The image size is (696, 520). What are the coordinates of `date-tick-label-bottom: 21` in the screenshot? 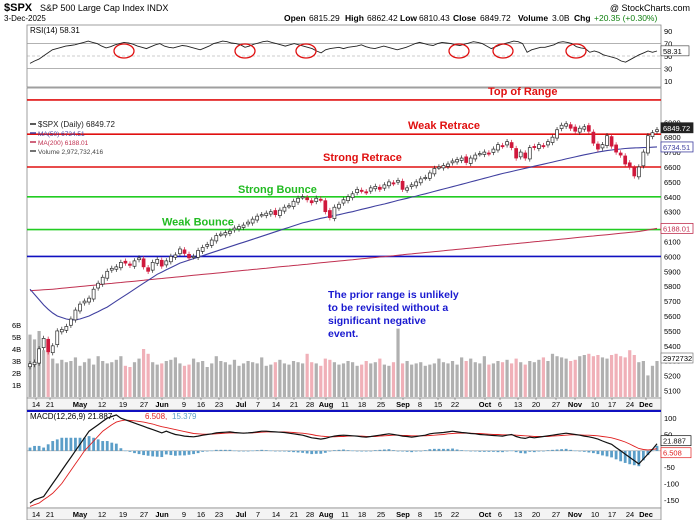 It's located at (50, 514).